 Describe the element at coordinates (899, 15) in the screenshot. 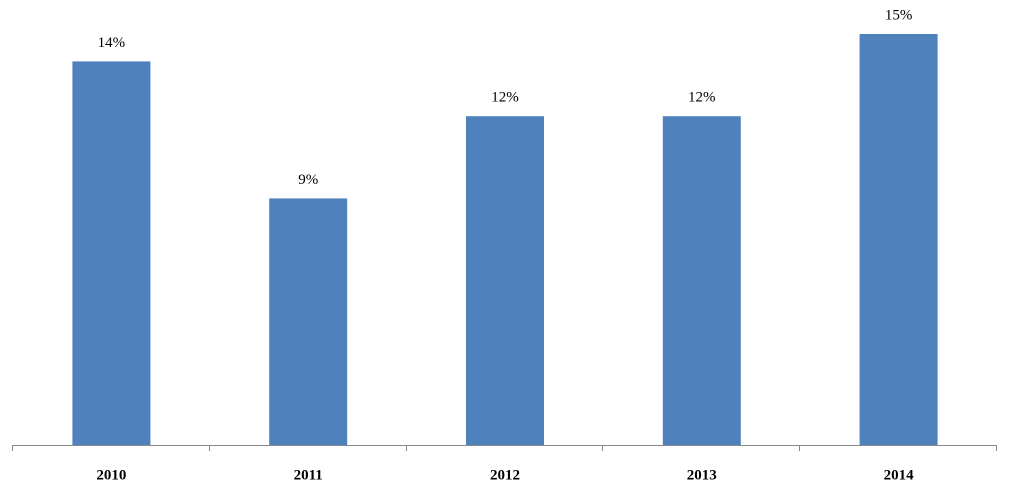

I see `data-label: 15%` at that location.